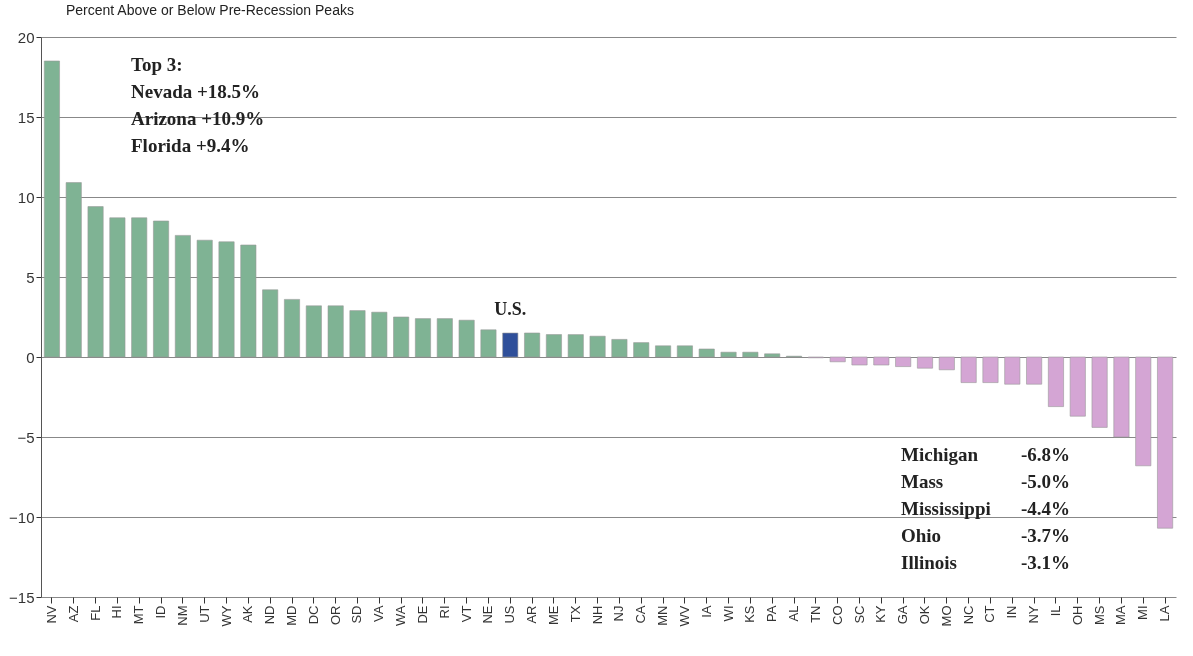 This screenshot has width=1193, height=656. What do you see at coordinates (706, 611) in the screenshot?
I see `x-tick-label: IA` at bounding box center [706, 611].